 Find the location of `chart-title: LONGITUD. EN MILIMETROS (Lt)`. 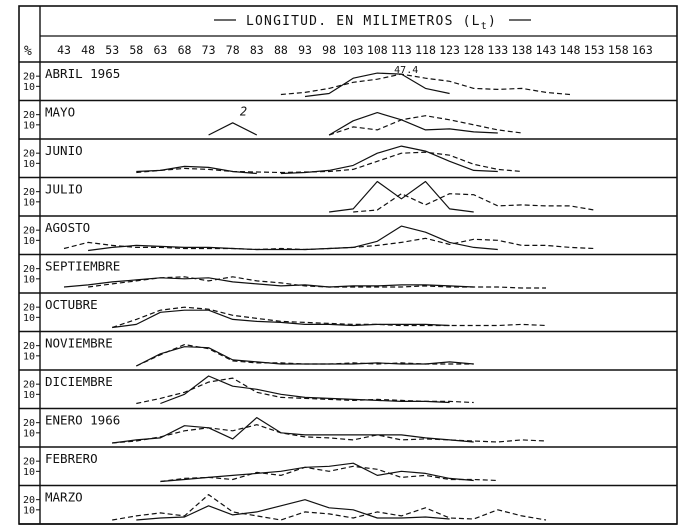

chart-title: LONGITUD. EN MILIMETROS (Lt) is located at coordinates (372, 23).